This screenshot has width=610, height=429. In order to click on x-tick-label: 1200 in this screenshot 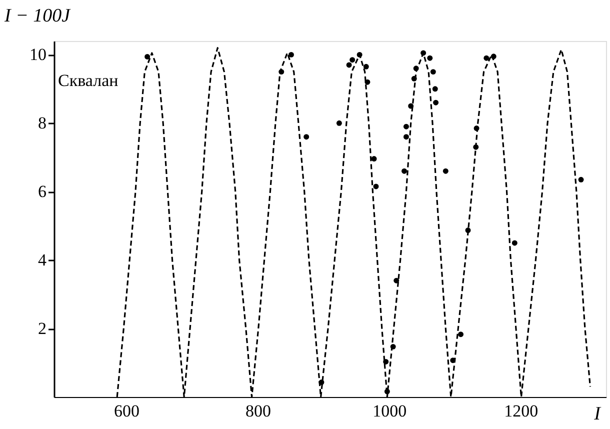, I will do `click(521, 411)`.